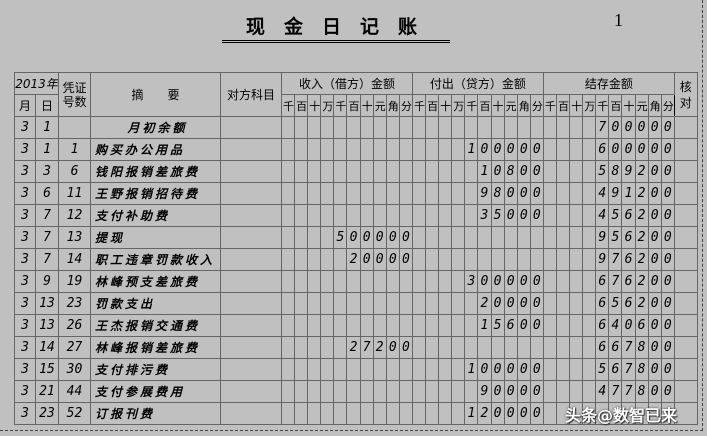  I want to click on month-cell: 3, so click(25, 303).